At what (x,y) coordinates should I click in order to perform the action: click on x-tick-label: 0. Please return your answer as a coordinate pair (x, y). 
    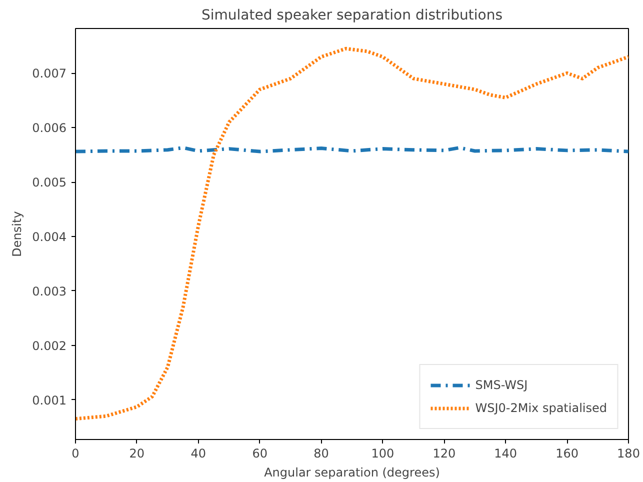
    Looking at the image, I should click on (76, 453).